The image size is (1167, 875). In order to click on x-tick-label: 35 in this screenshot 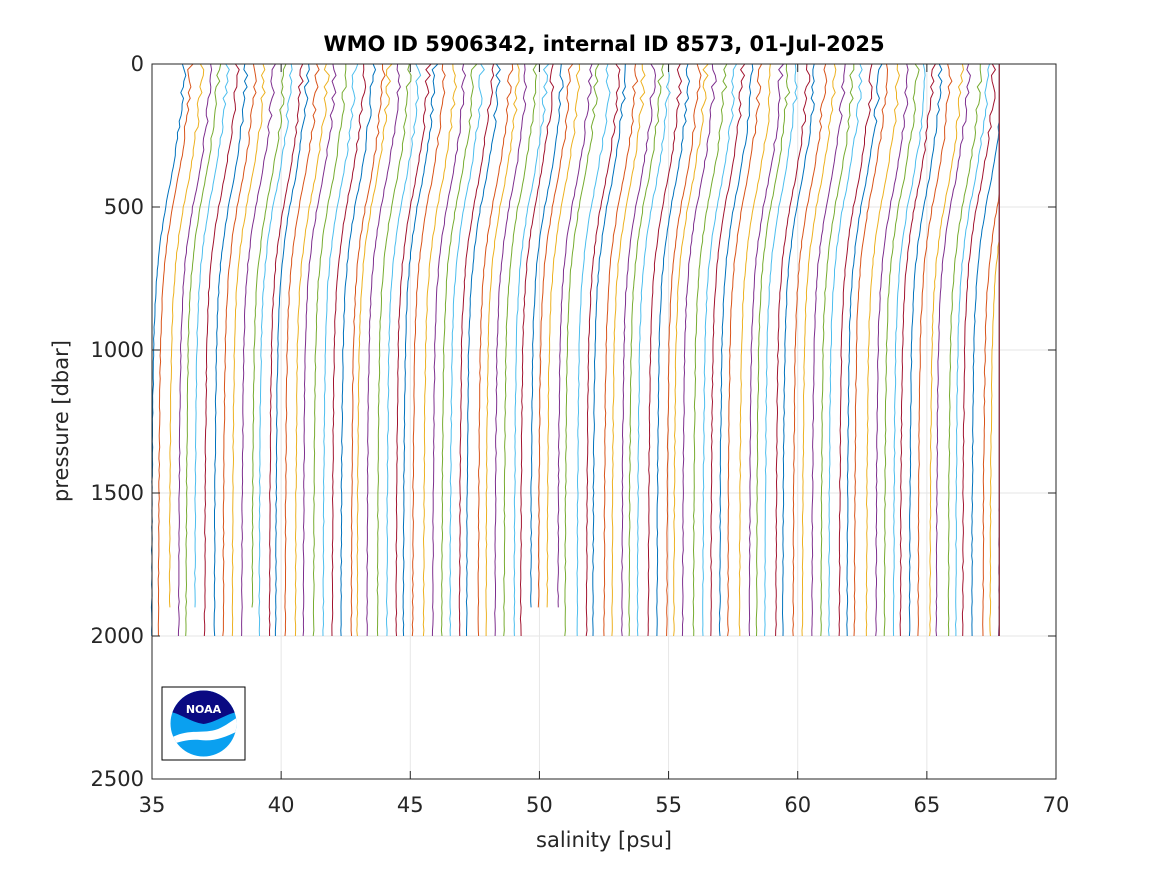, I will do `click(152, 805)`.